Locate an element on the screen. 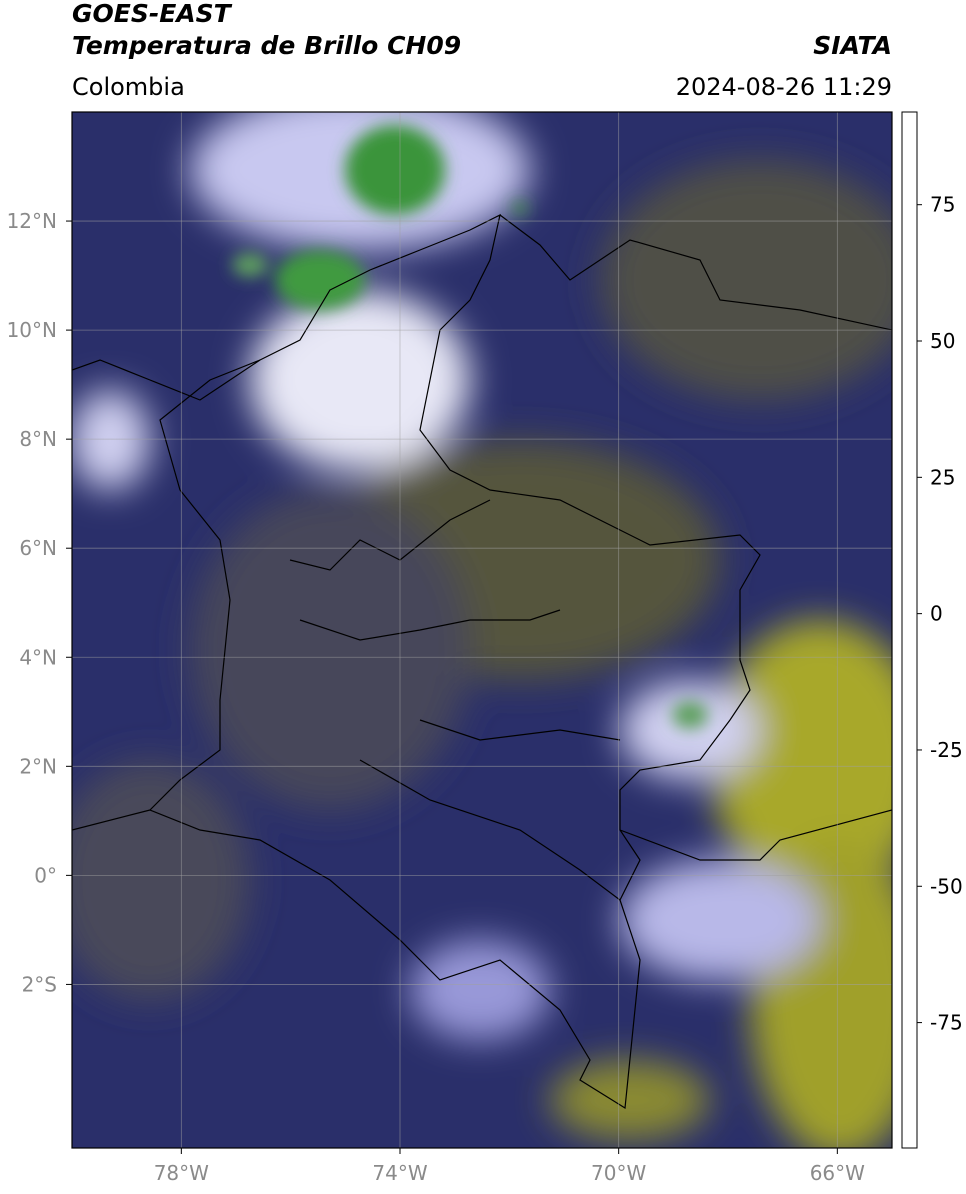 This screenshot has height=1194, width=966. y-tick-label: 10°N is located at coordinates (32, 330).